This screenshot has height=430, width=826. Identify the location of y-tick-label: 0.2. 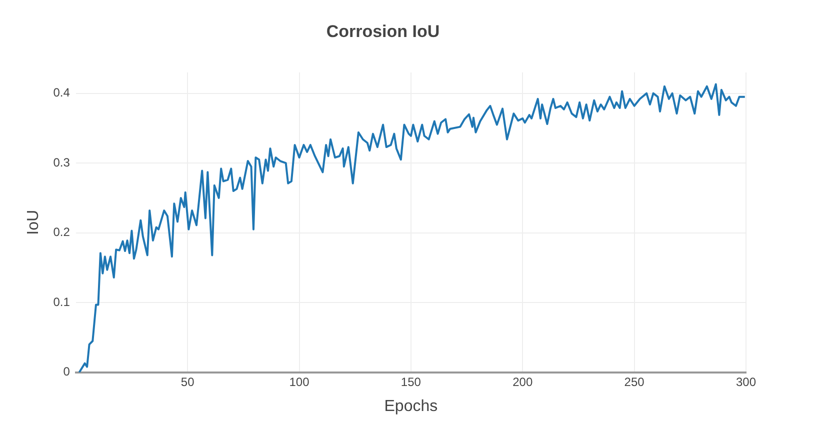
(61, 232).